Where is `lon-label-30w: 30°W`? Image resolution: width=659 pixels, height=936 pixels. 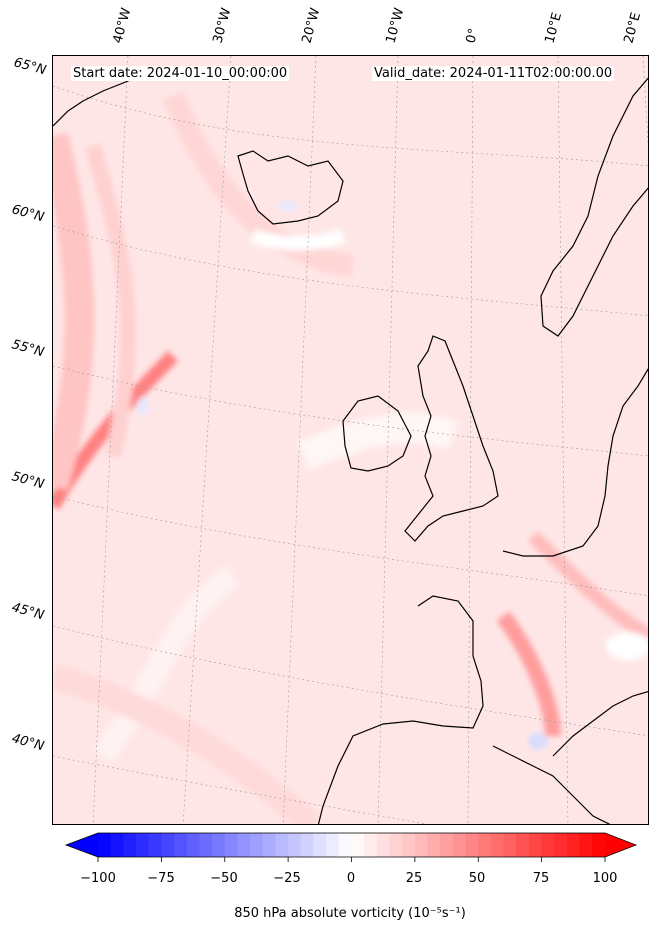
lon-label-30w: 30°W is located at coordinates (222, 25).